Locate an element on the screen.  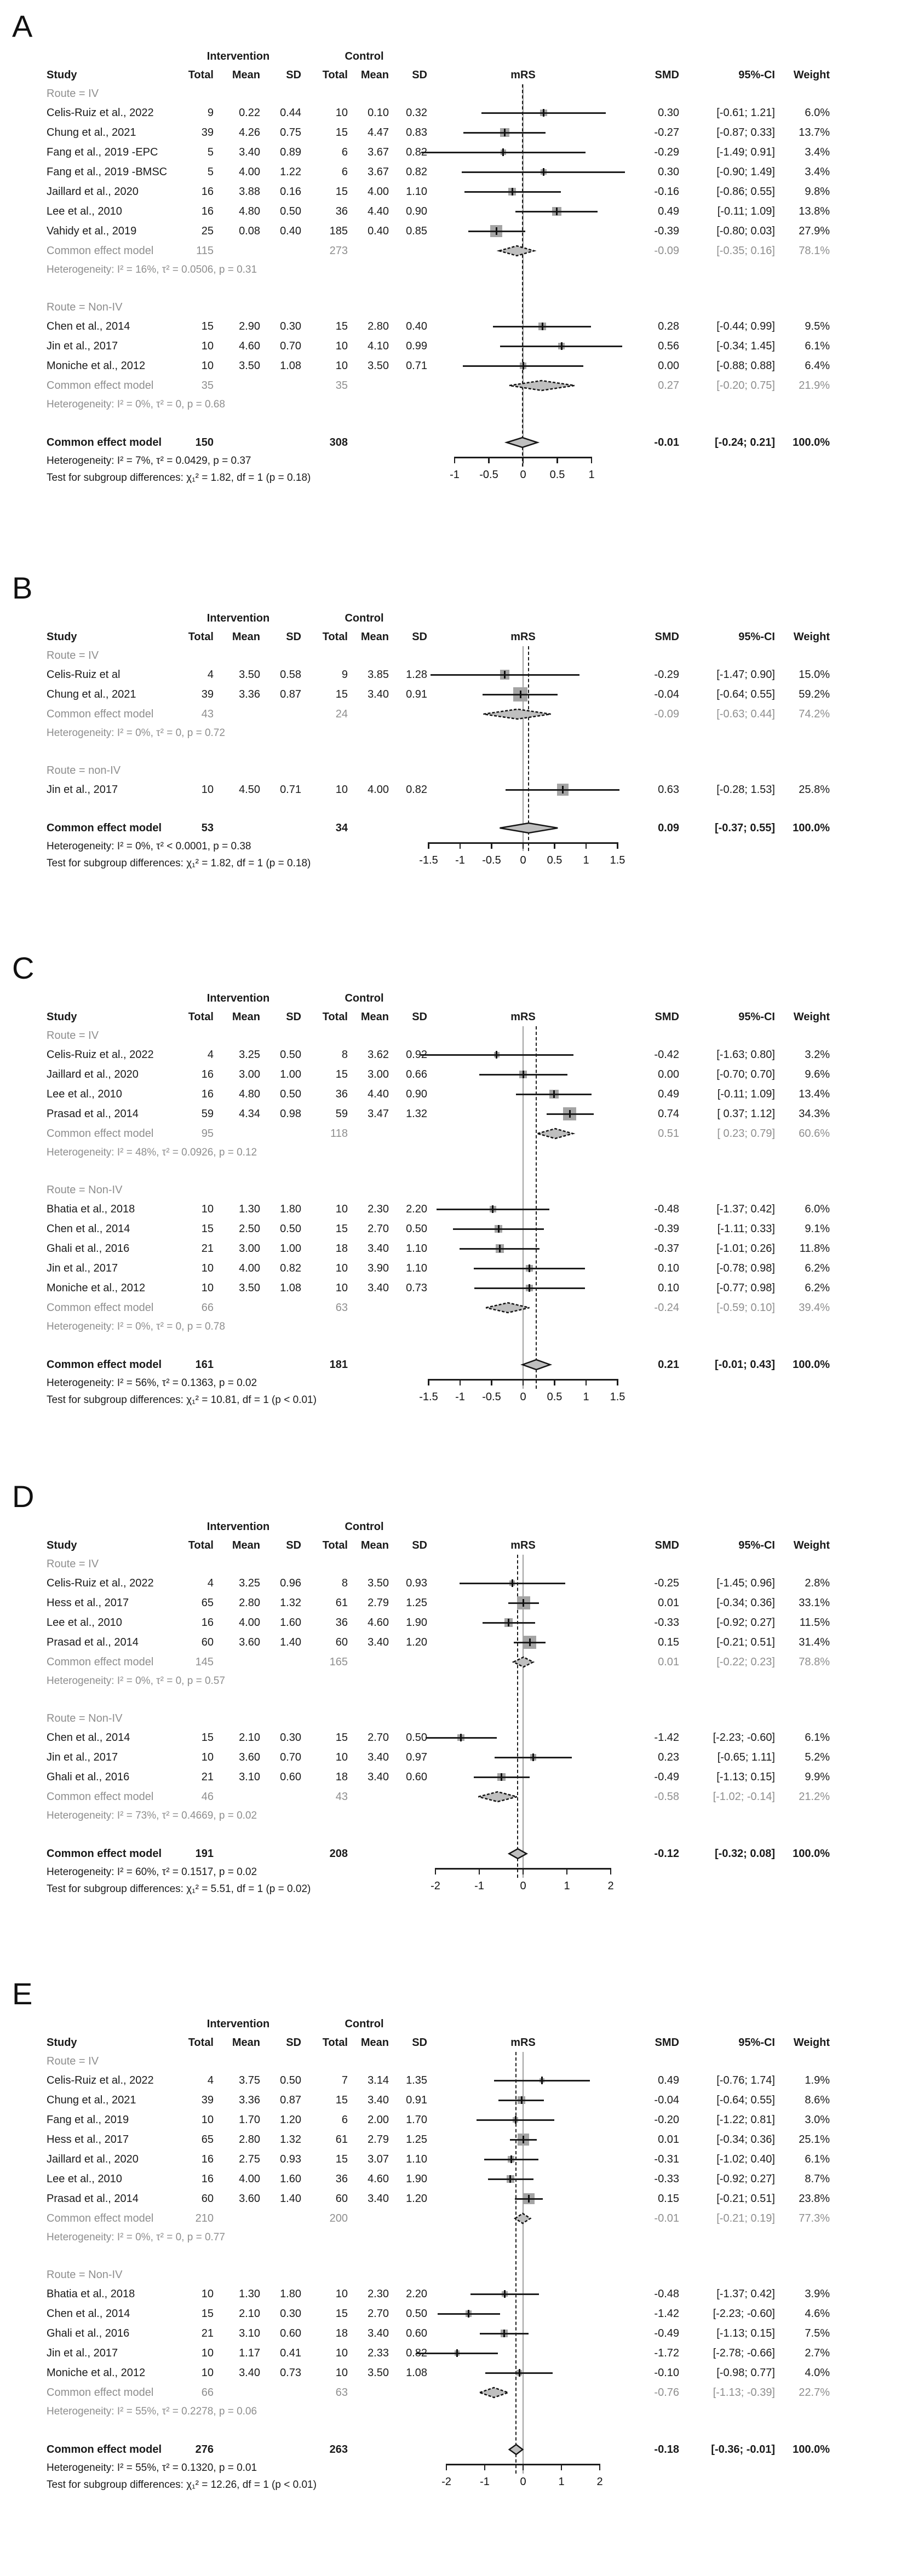
sd-intervention-cell: 1.60 is located at coordinates (290, 2178).